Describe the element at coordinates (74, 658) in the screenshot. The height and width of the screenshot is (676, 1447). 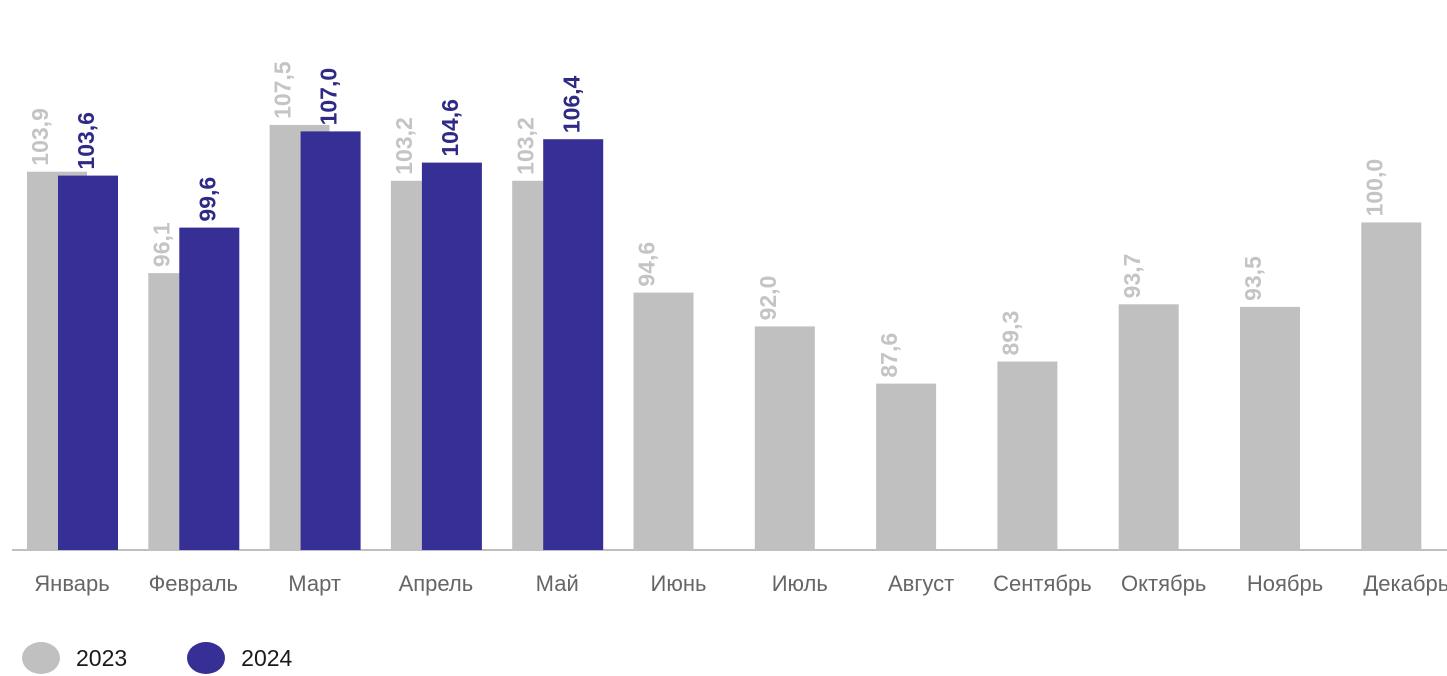
I see `legend-item-2023: 2023` at that location.